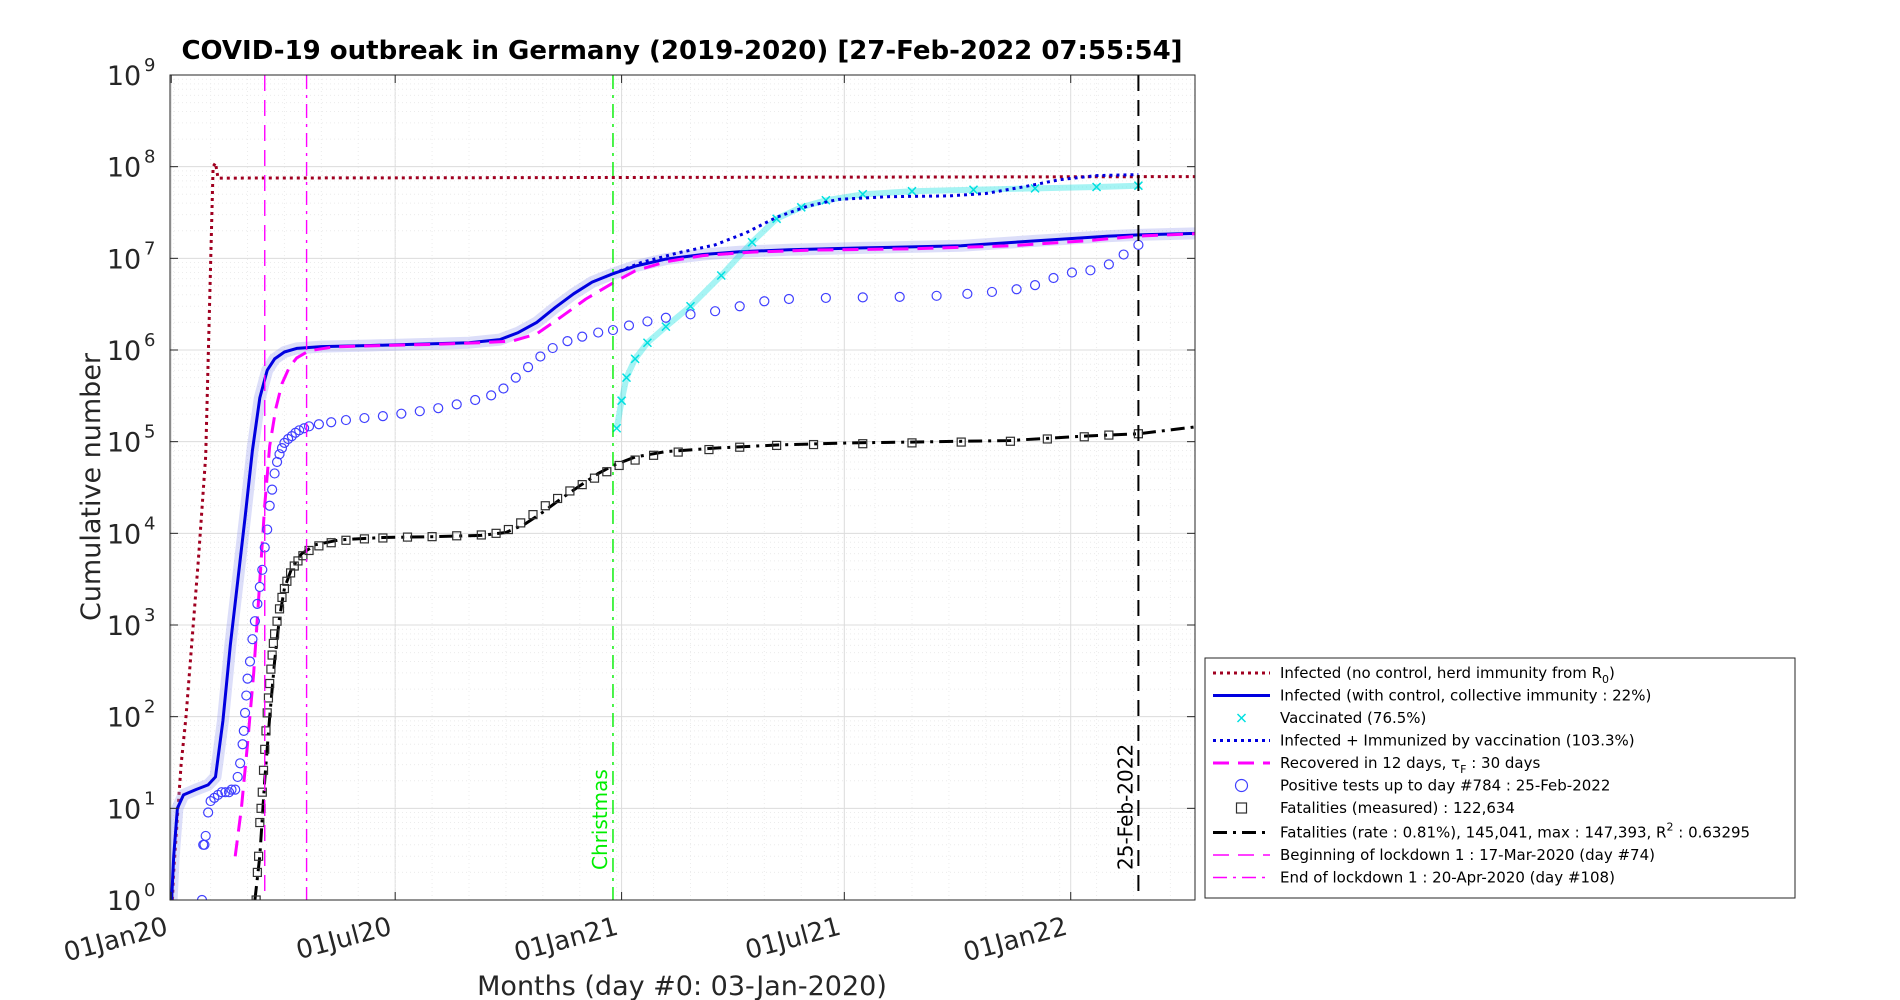 This screenshot has width=1900, height=1000. Describe the element at coordinates (682, 985) in the screenshot. I see `x-axis-label: Months (day #0: 03-Jan-2020)` at that location.